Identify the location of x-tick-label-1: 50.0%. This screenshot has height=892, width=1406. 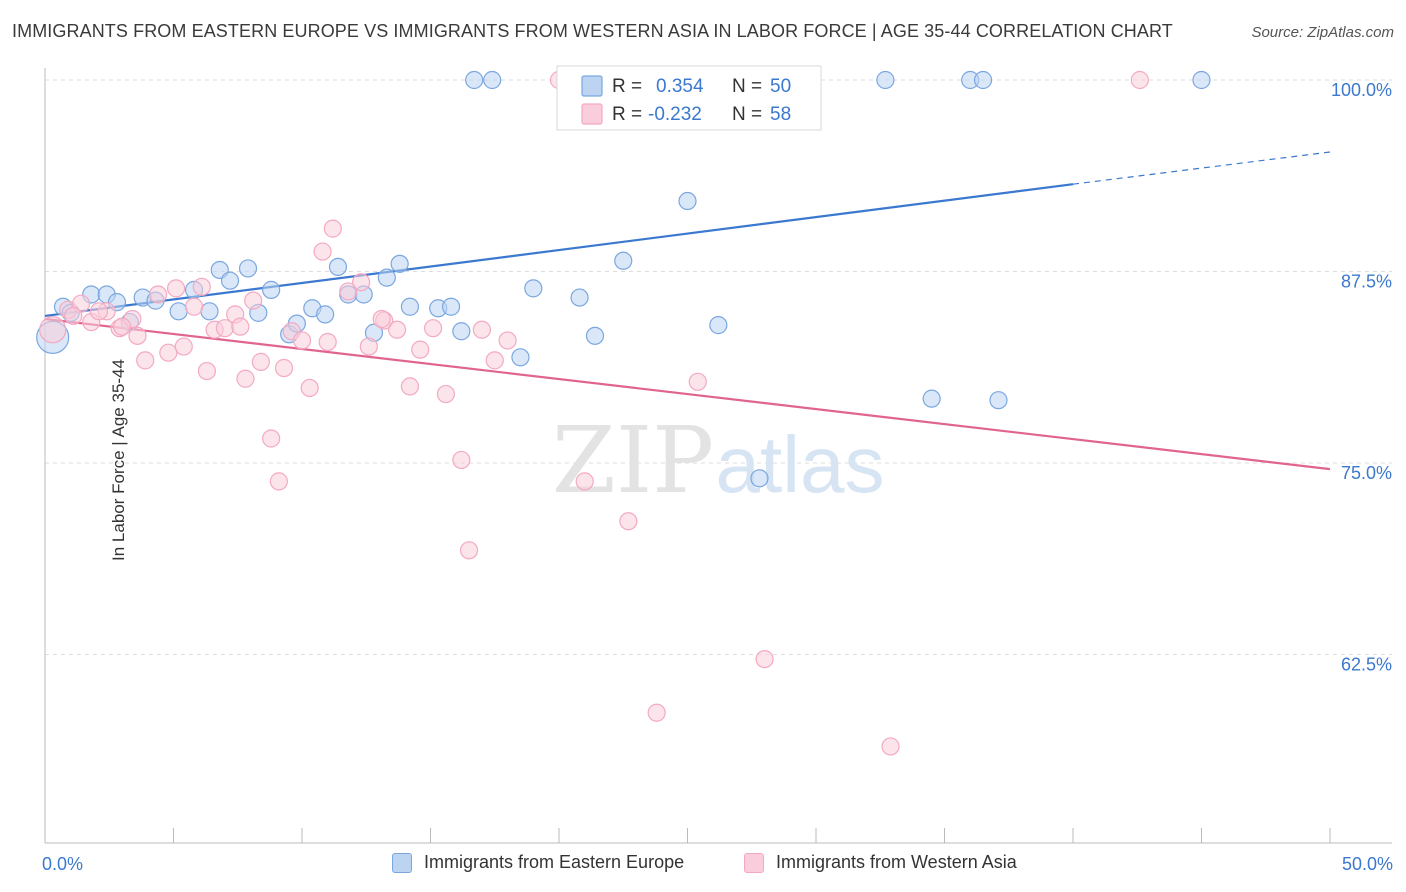
(1367, 864).